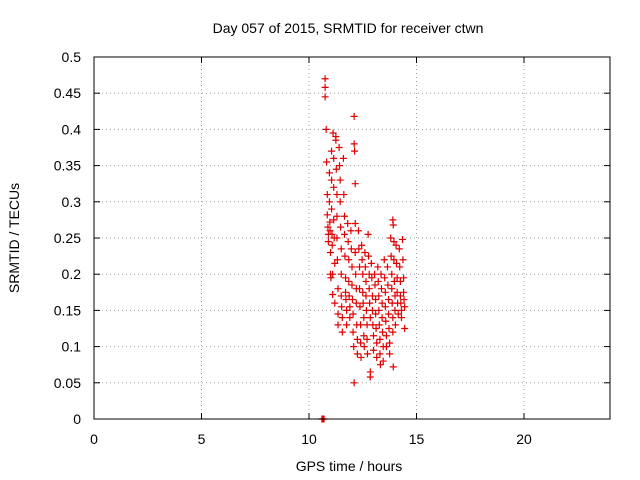  What do you see at coordinates (67, 238) in the screenshot?
I see `y-tick-label: 0.25` at bounding box center [67, 238].